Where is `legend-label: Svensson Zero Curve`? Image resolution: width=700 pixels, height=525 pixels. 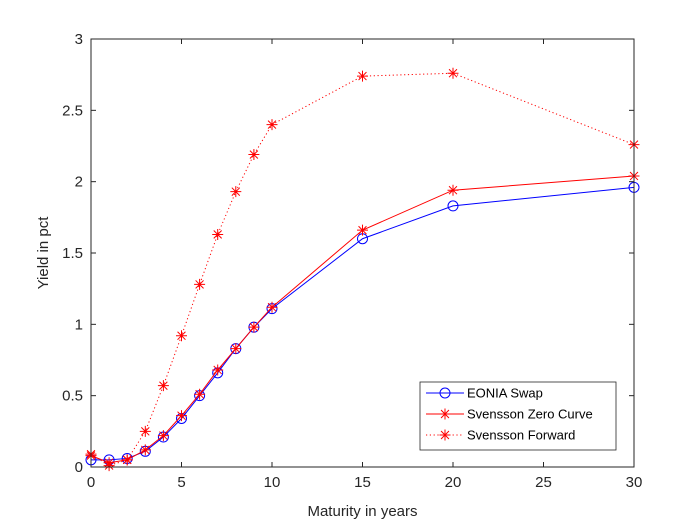
legend-label: Svensson Zero Curve is located at coordinates (530, 414).